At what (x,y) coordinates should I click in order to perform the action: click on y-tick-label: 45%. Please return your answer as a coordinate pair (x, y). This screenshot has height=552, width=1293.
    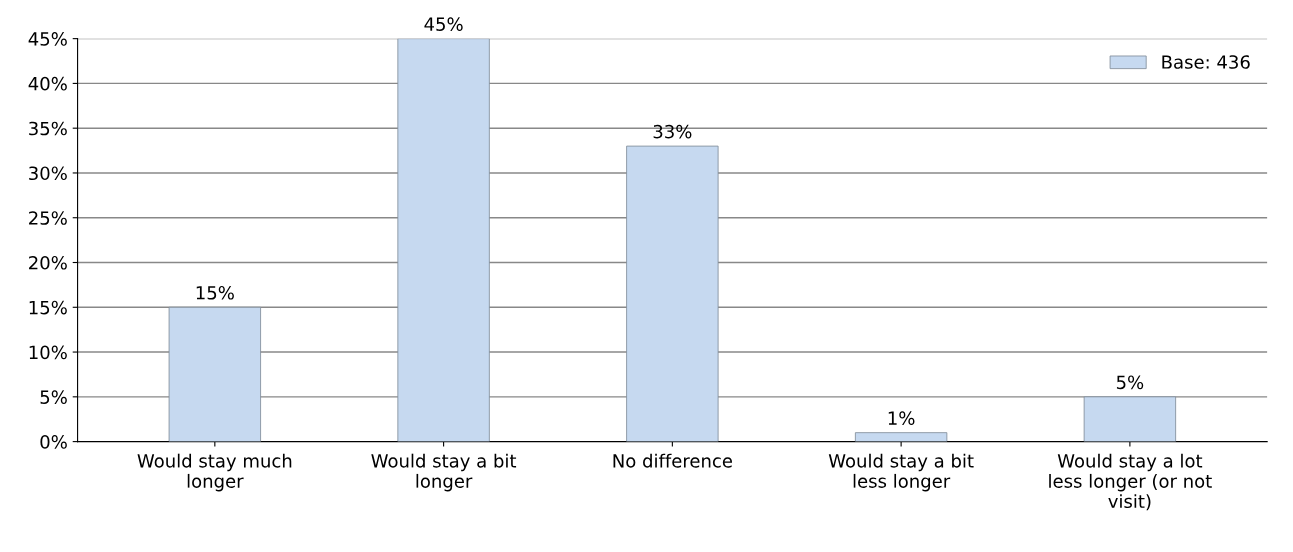
    Looking at the image, I should click on (47, 39).